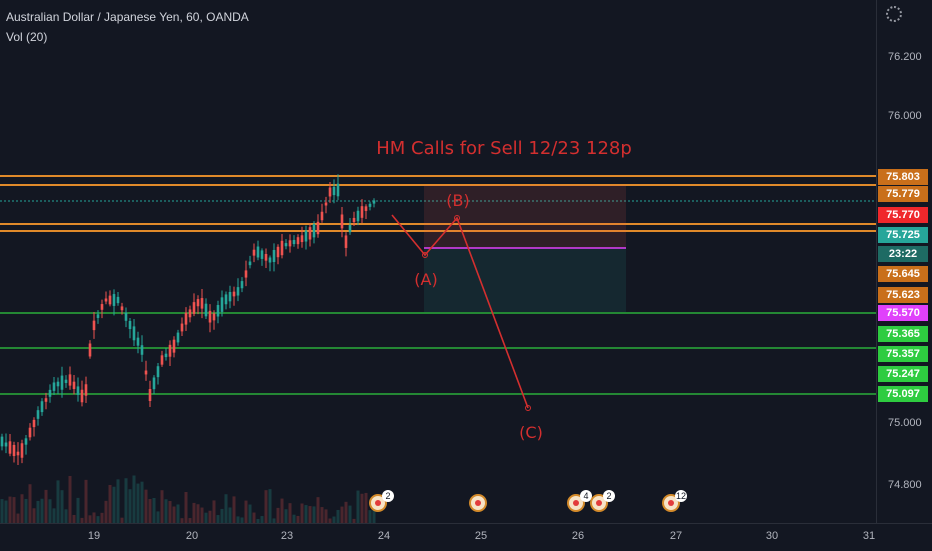  I want to click on event-icon: 4, so click(579, 501).